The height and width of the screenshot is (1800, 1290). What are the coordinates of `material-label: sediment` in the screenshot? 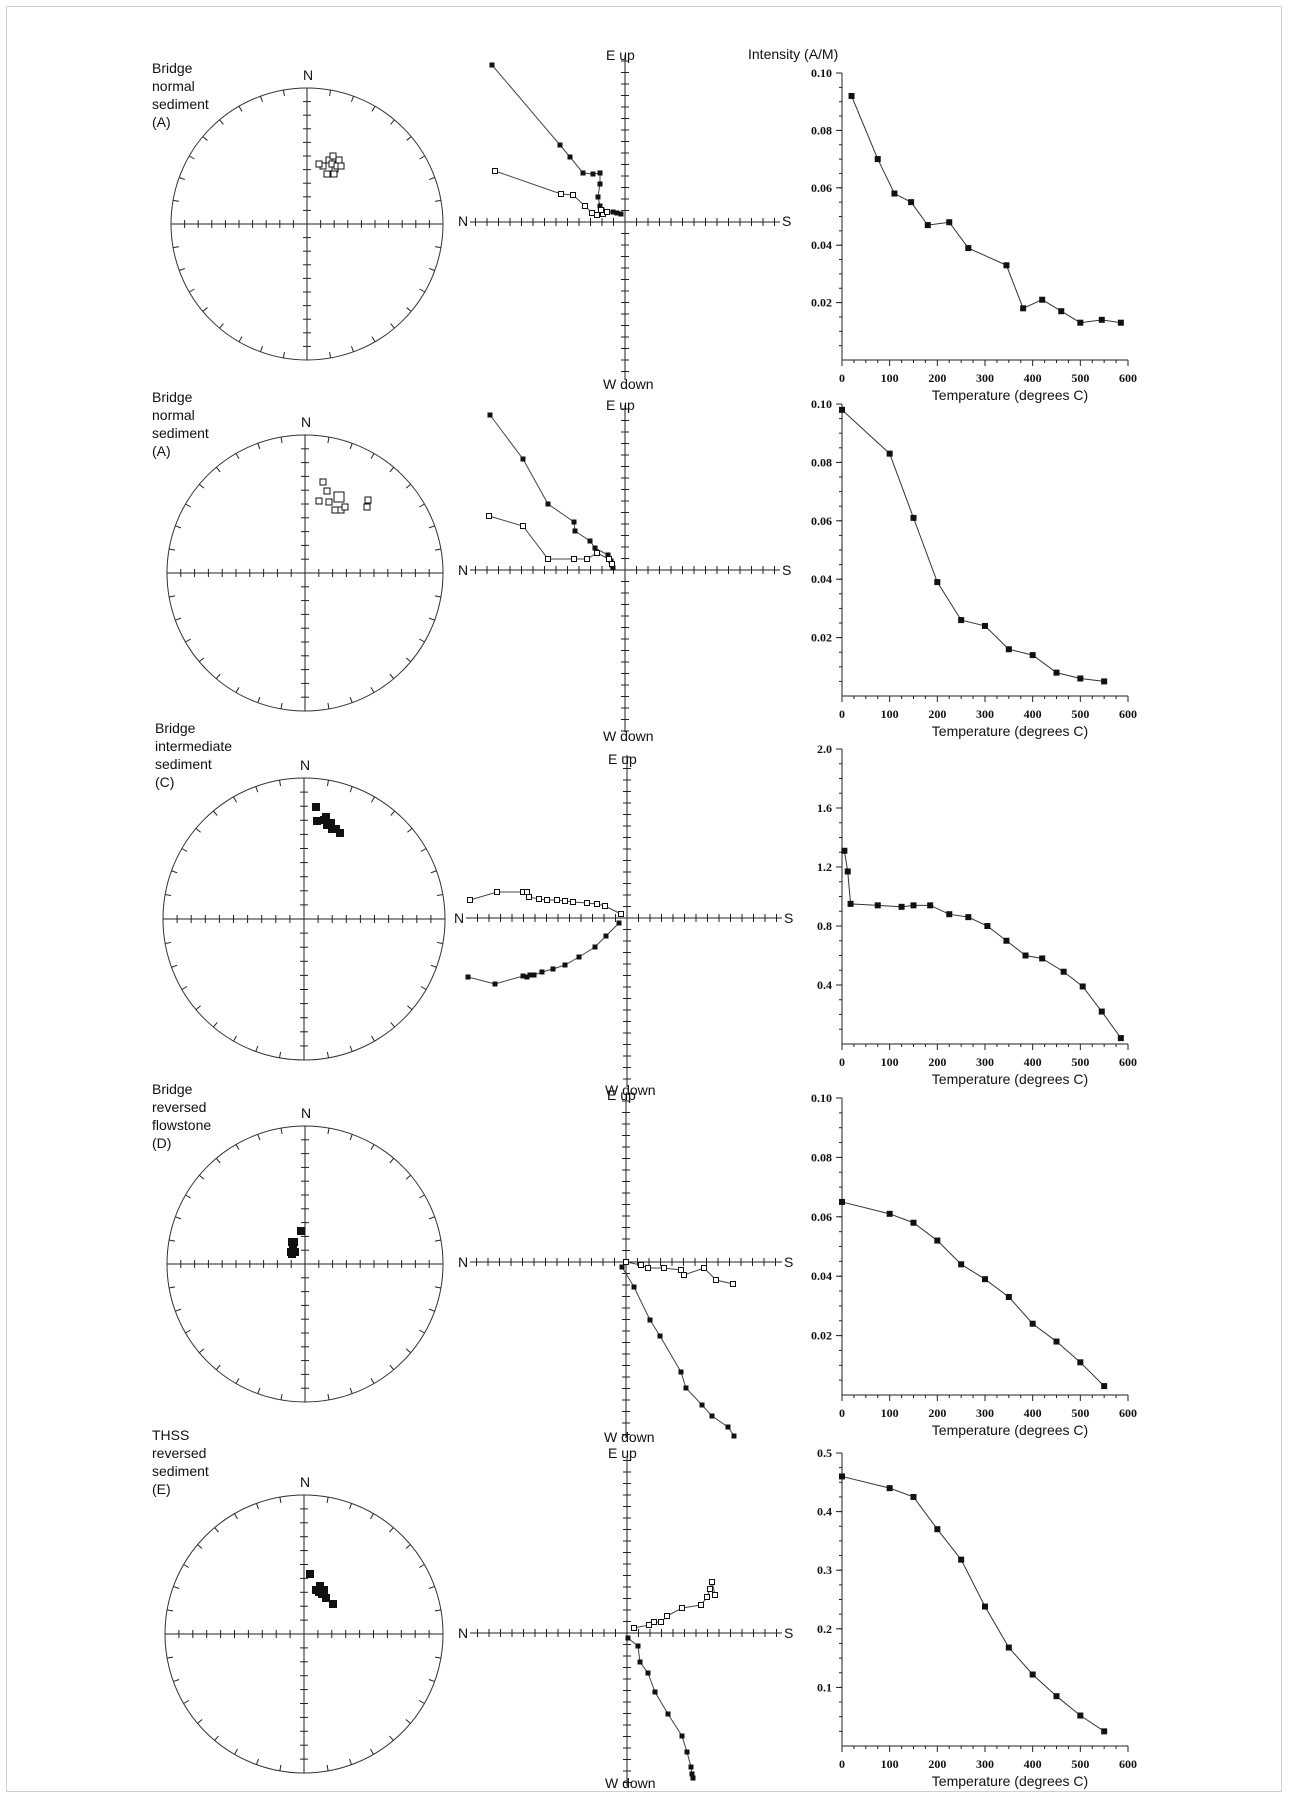 It's located at (180, 104).